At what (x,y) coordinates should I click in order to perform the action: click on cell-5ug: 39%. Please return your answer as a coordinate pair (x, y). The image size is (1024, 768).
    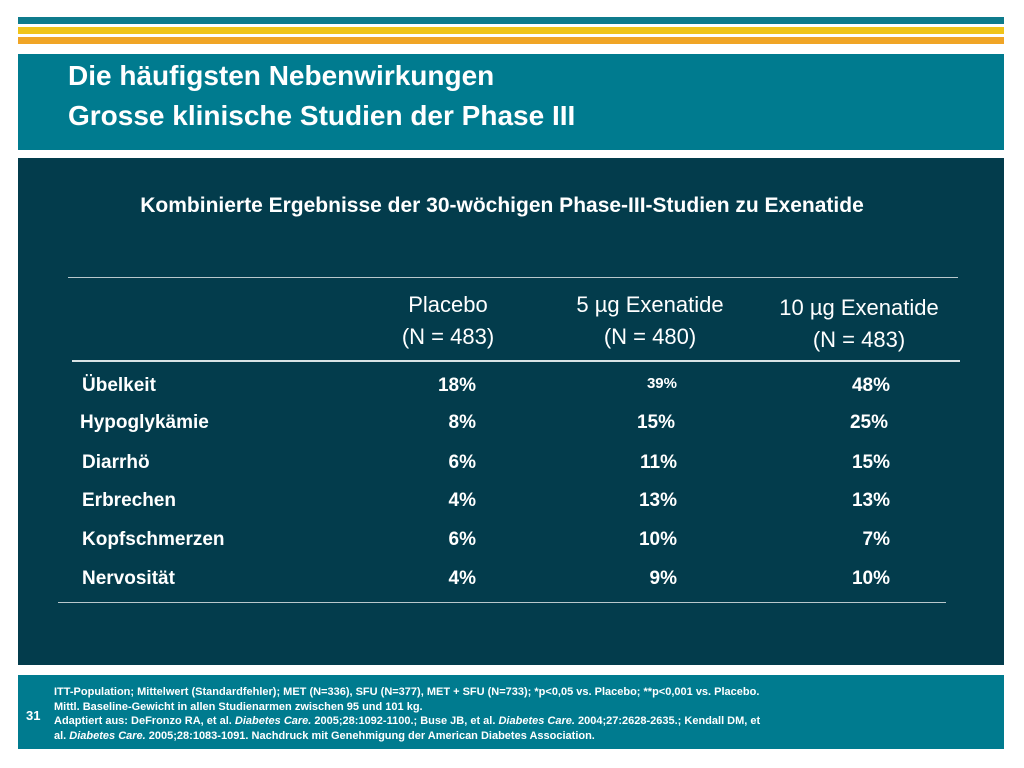
    Looking at the image, I should click on (661, 383).